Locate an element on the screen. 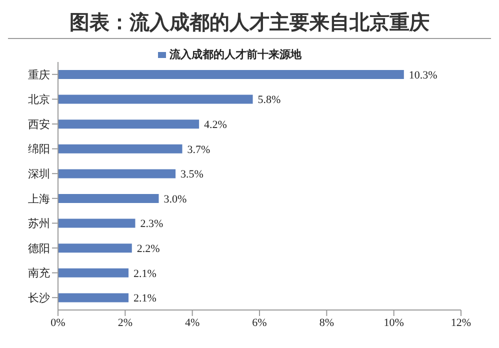  y-tick-label: 苏州 is located at coordinates (39, 223).